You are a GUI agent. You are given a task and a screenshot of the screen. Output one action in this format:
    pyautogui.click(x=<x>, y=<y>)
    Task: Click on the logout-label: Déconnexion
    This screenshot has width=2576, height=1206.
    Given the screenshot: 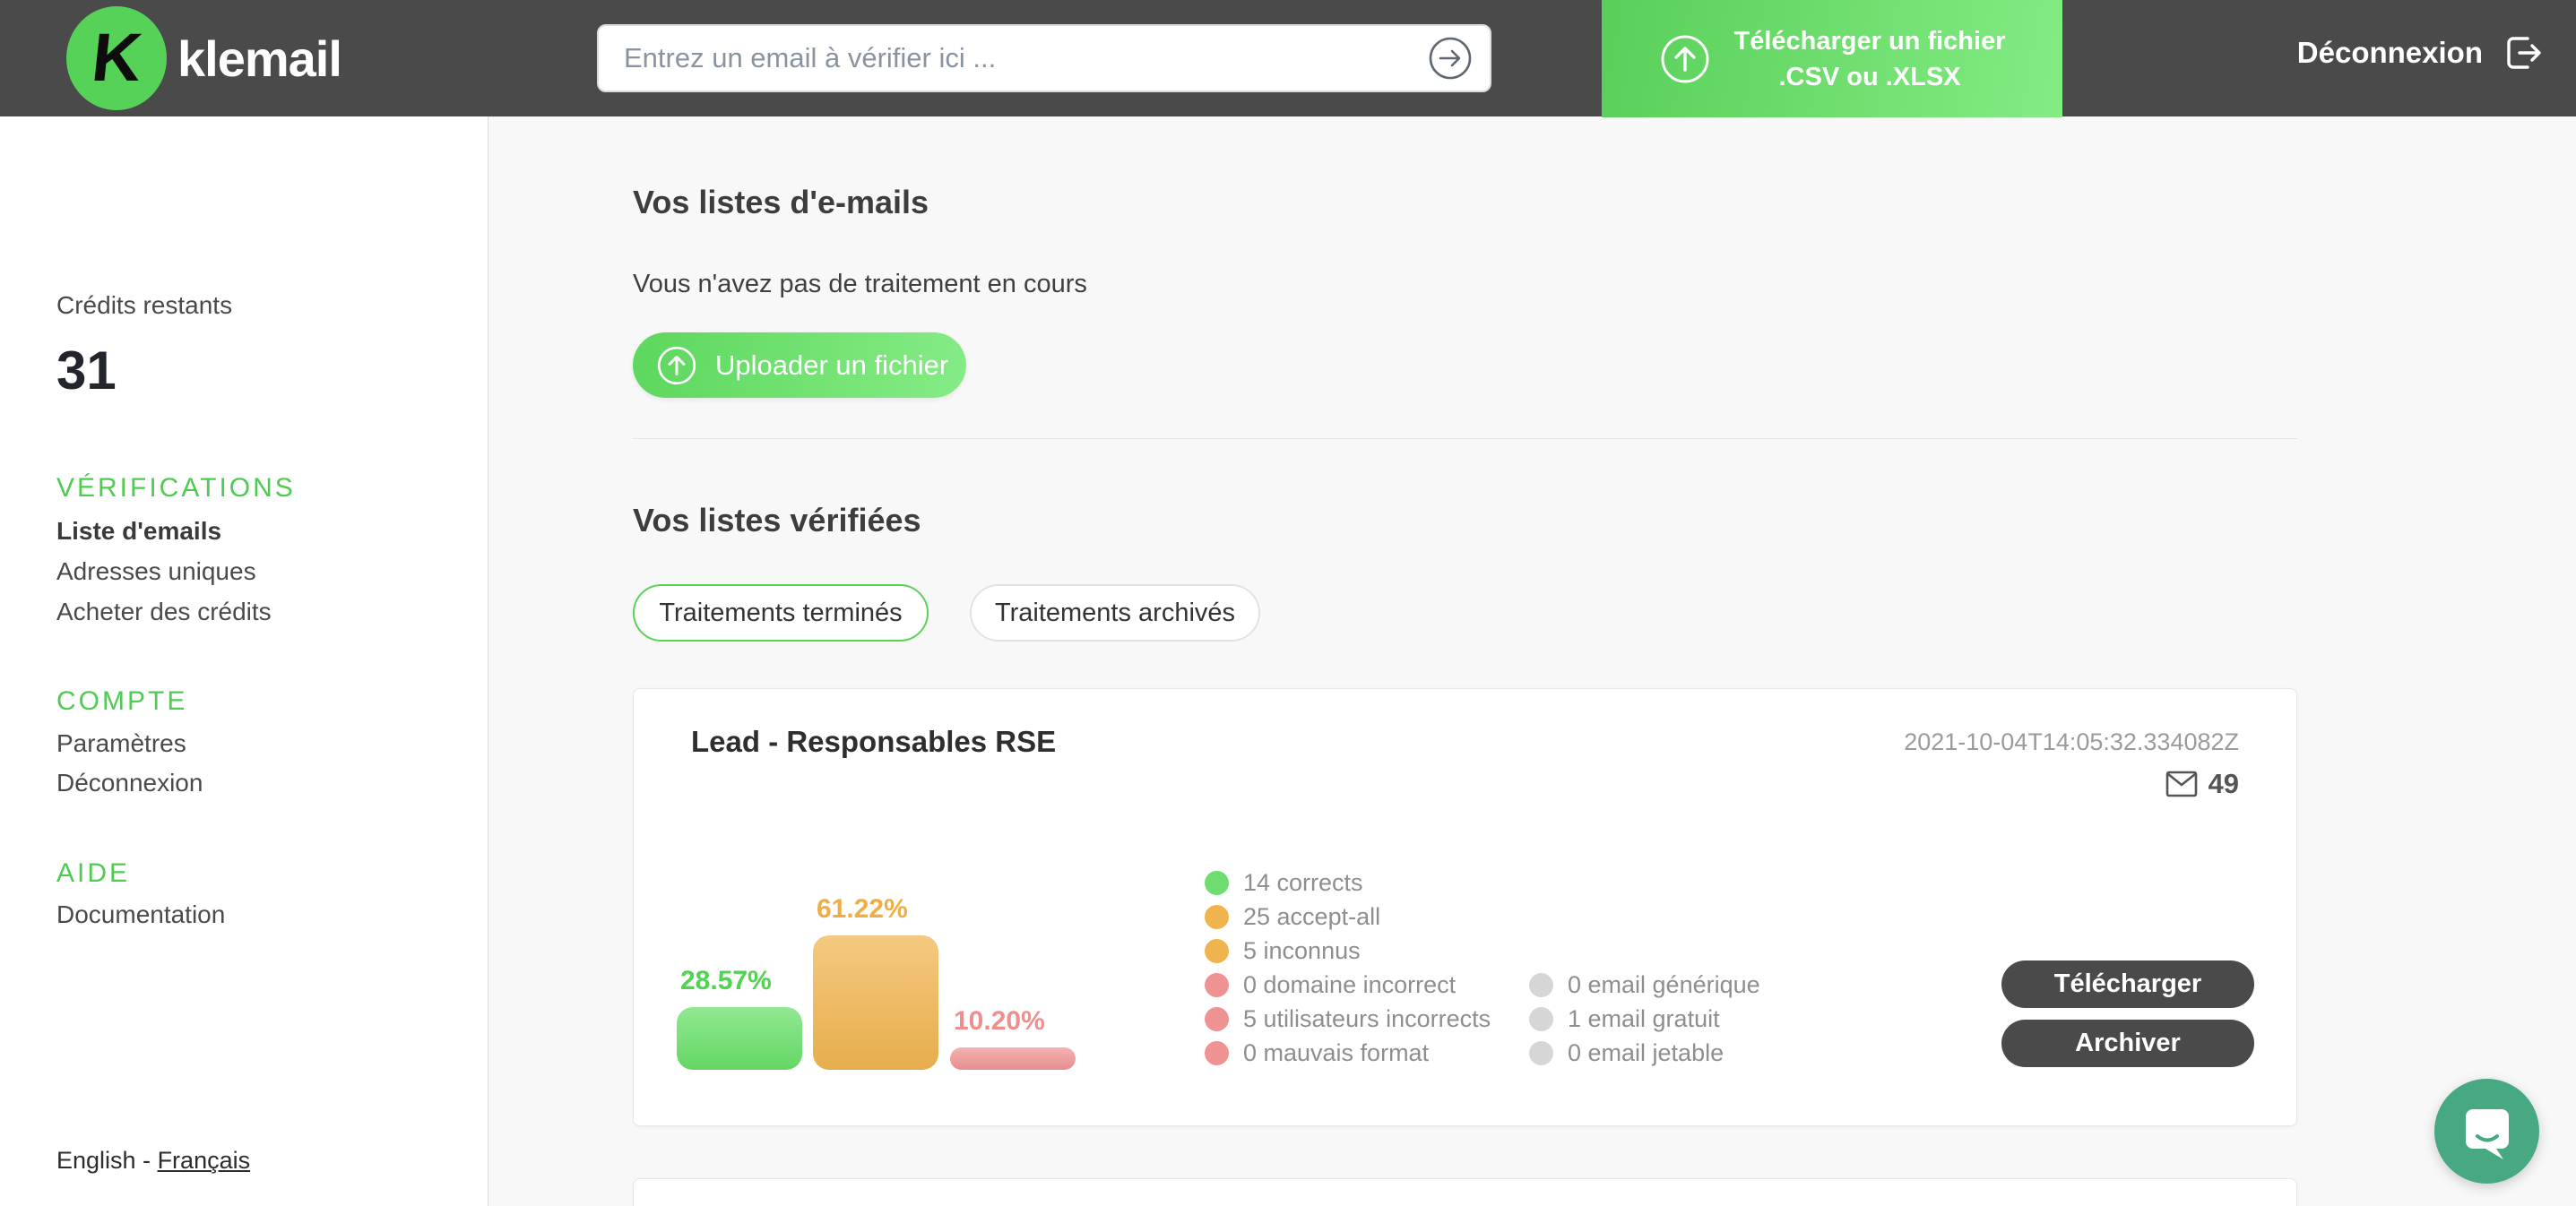 What is the action you would take?
    pyautogui.click(x=2389, y=52)
    